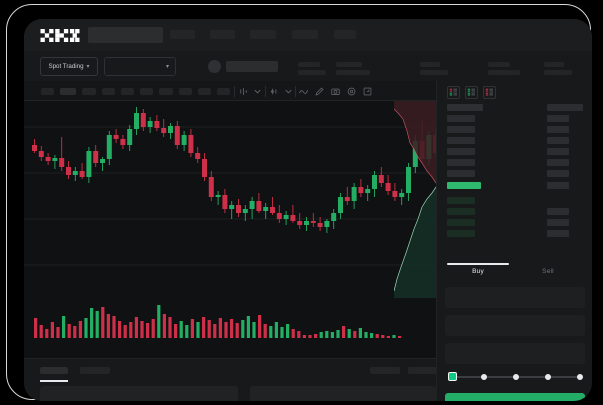  What do you see at coordinates (478, 271) in the screenshot?
I see `tab-buy: Buy` at bounding box center [478, 271].